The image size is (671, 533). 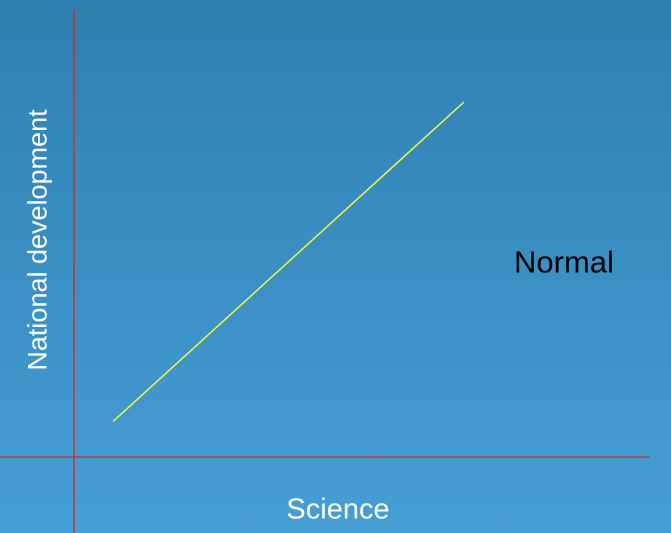 What do you see at coordinates (37, 240) in the screenshot?
I see `y-axis-label: National development` at bounding box center [37, 240].